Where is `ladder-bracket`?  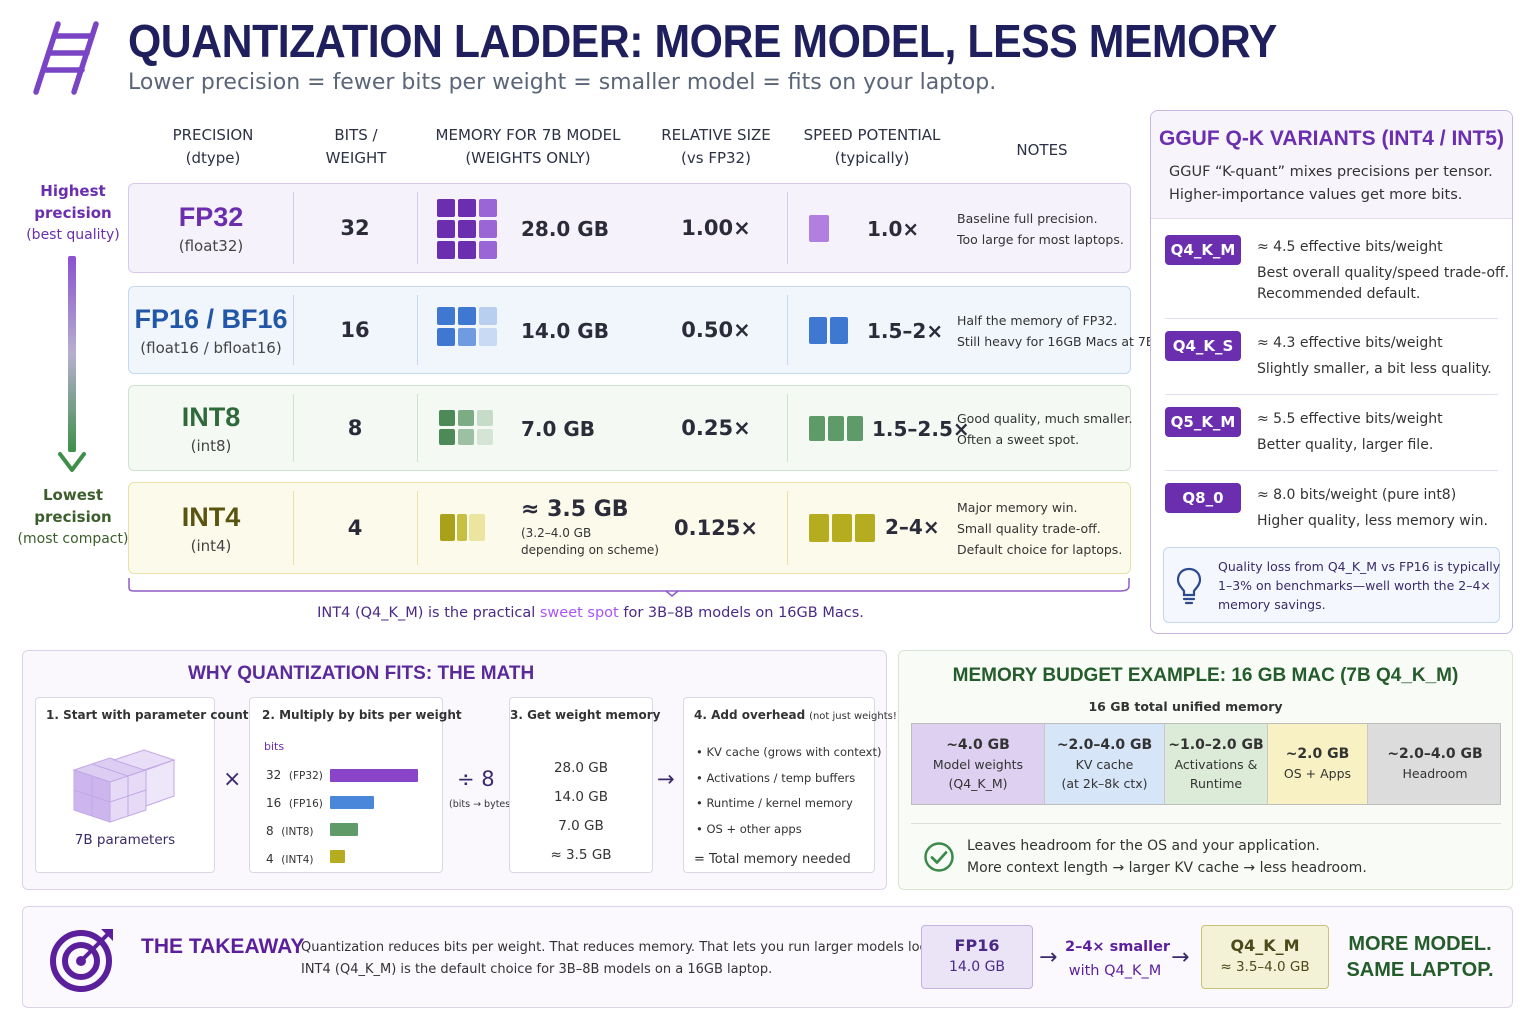
ladder-bracket is located at coordinates (629, 587).